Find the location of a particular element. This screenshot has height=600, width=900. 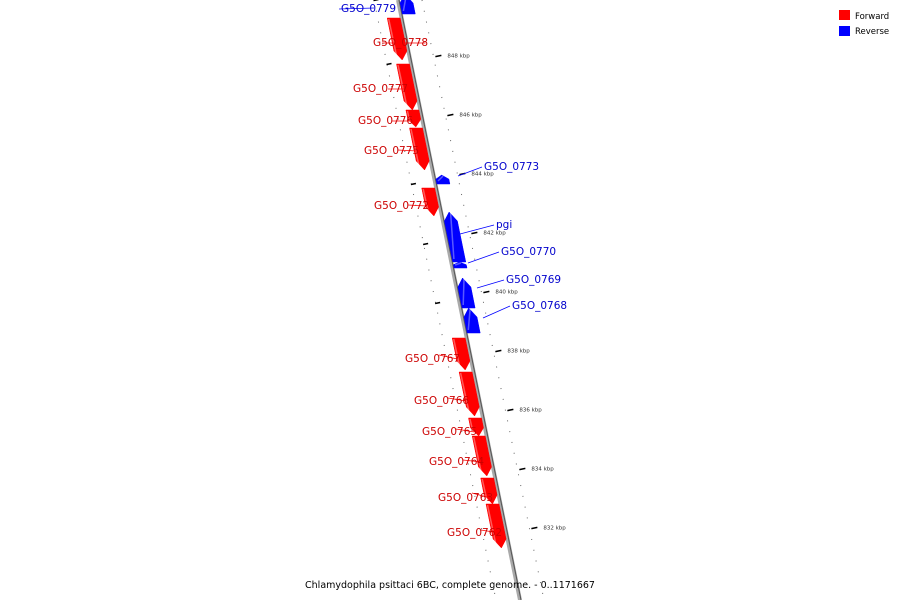

gene-label-g5o_0775: G5O_0775 is located at coordinates (391, 151).